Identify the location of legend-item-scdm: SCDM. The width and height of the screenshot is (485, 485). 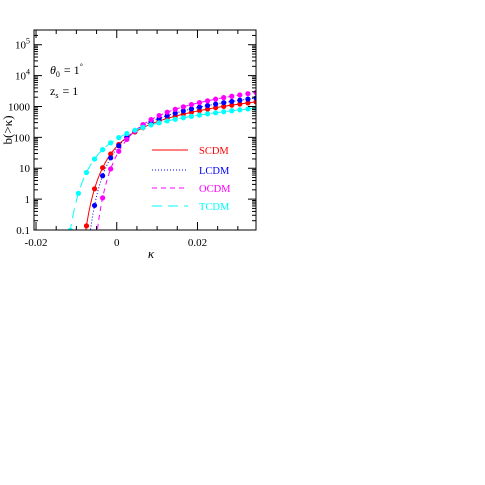
(190, 151).